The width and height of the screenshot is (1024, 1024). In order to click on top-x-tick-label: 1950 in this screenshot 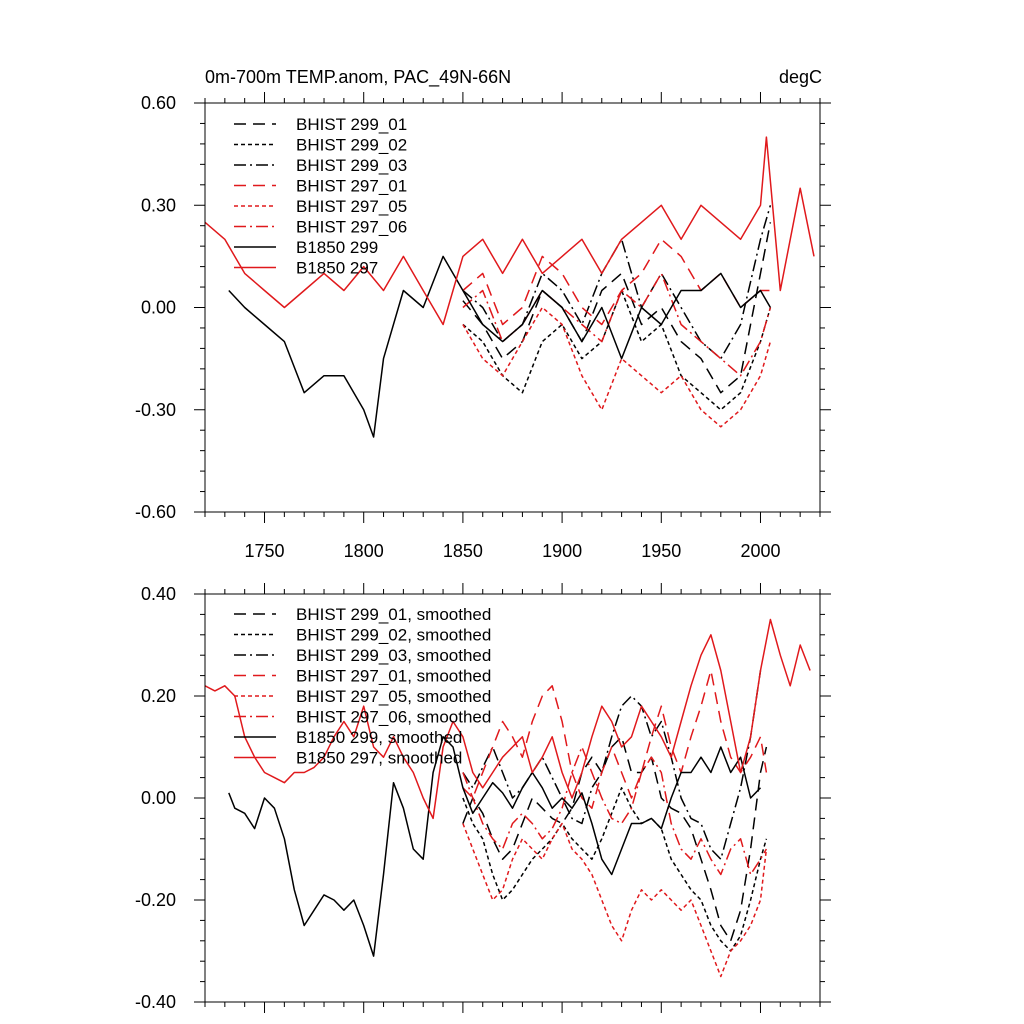, I will do `click(661, 551)`.